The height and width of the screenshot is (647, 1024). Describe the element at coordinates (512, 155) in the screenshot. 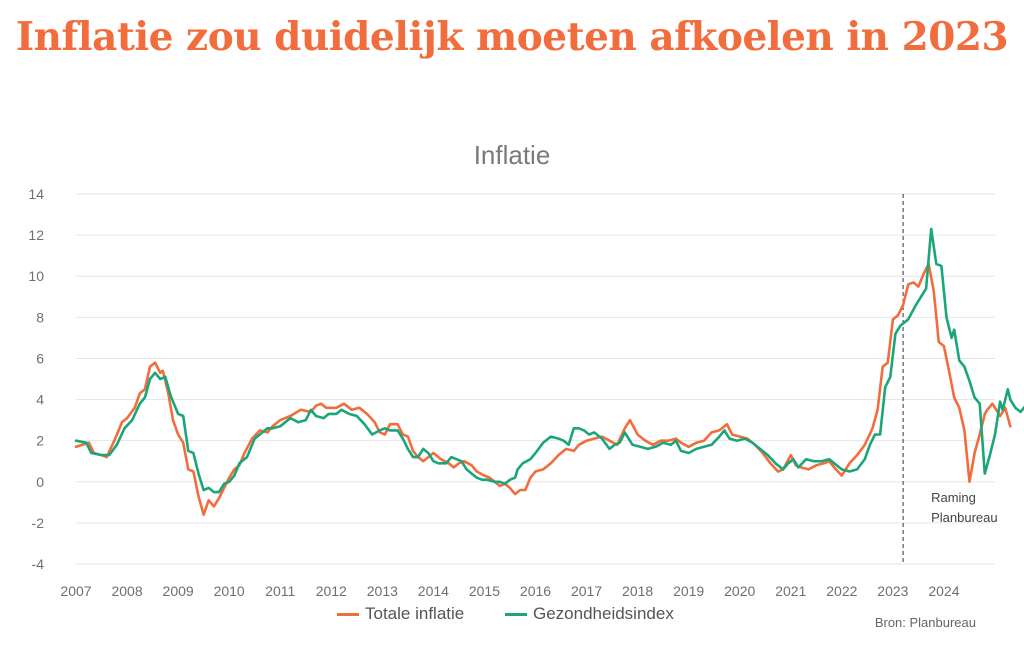

I see `chart-title: Inflatie` at that location.